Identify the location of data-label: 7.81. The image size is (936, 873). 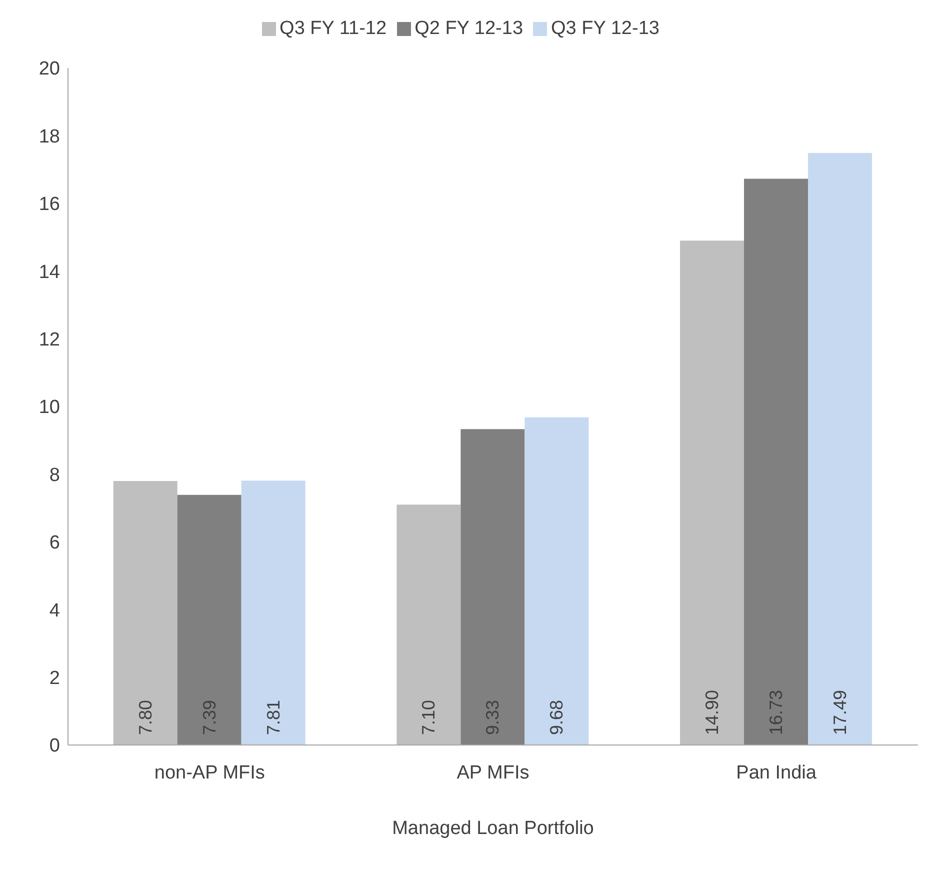
(273, 717).